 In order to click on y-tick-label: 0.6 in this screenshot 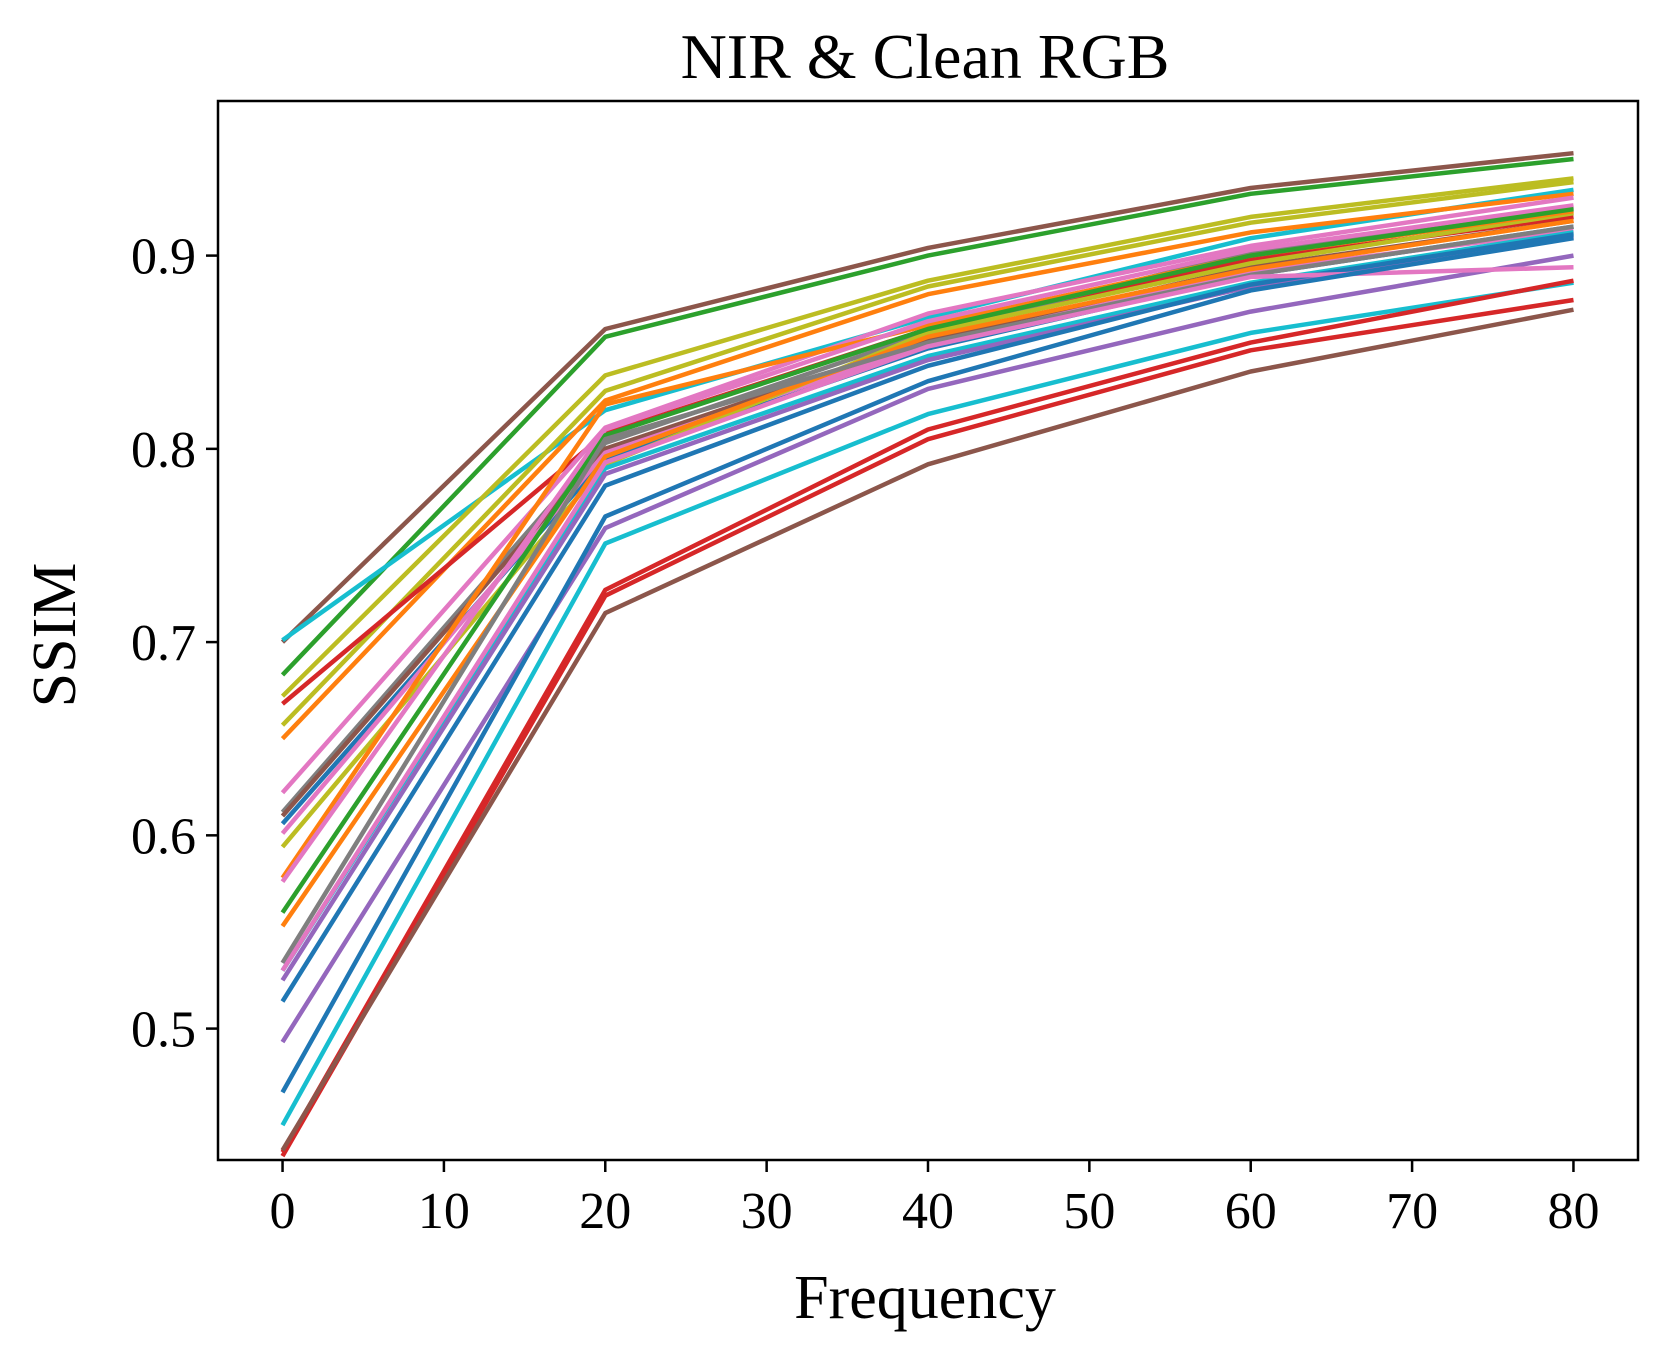, I will do `click(163, 836)`.